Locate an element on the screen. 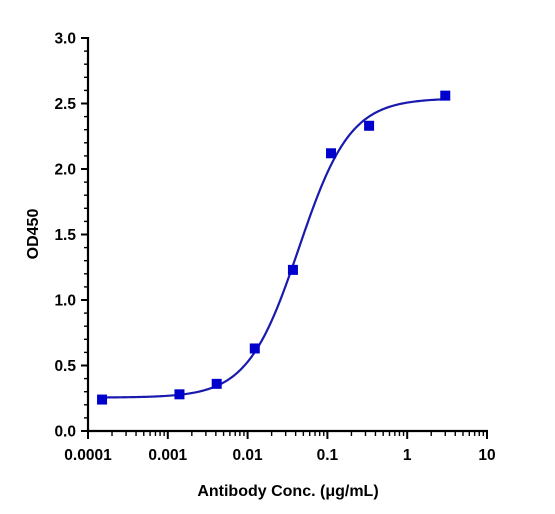 This screenshot has width=555, height=514. y-tick-label: 1.0 is located at coordinates (65, 301).